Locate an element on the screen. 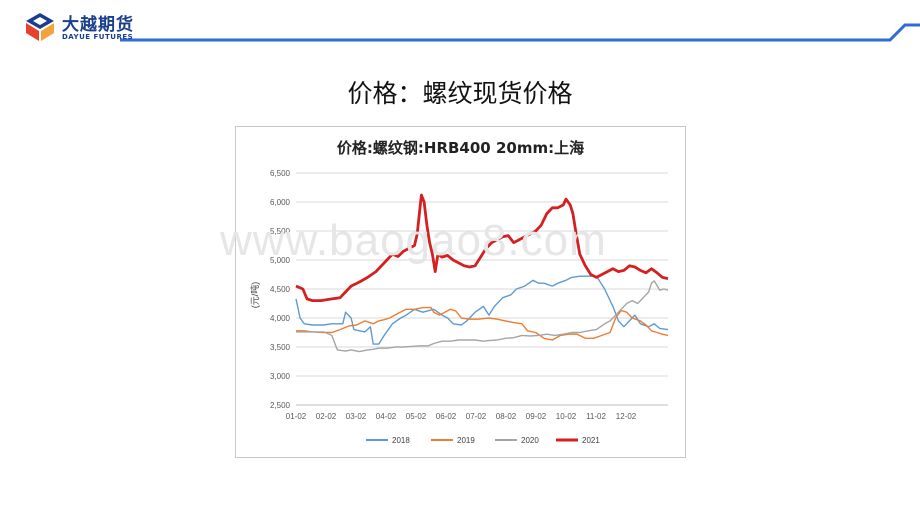  x-tick-label: 09-02 is located at coordinates (536, 416).